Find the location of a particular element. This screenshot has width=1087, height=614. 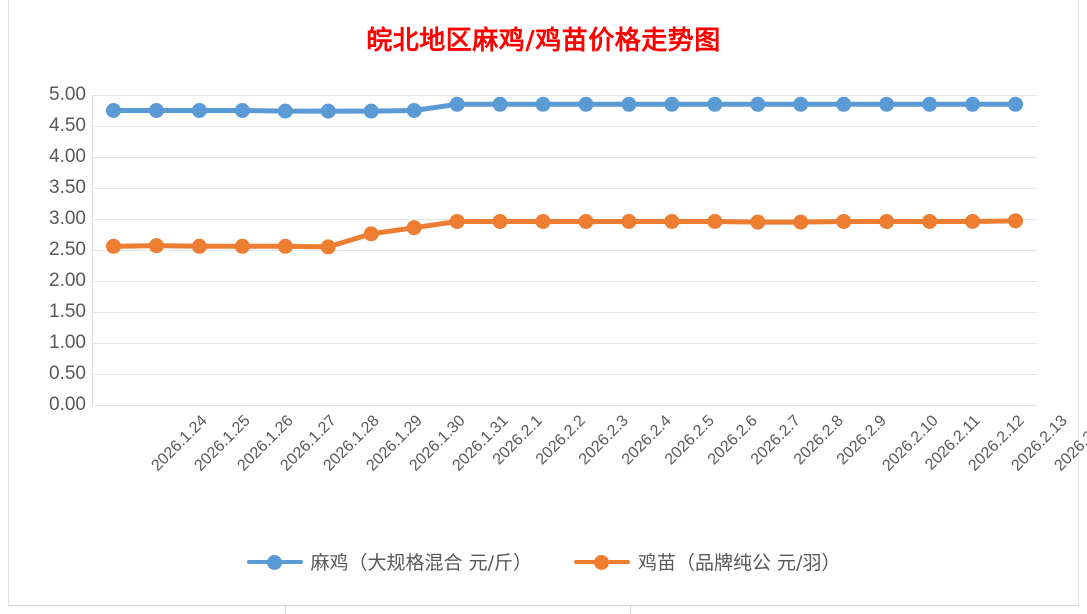

y-tick-label: 4.00 is located at coordinates (67, 156).